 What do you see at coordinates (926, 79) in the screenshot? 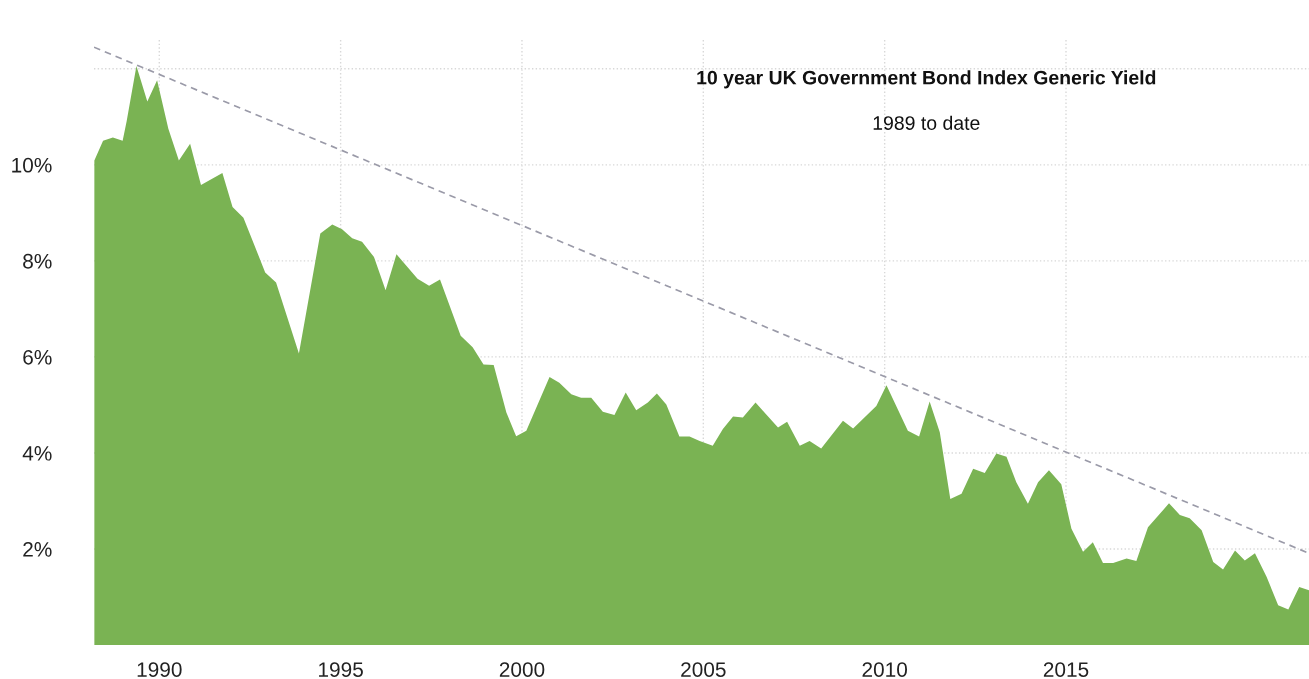
I see `text: 10 year UK Government Bond Index Generic Yield` at bounding box center [926, 79].